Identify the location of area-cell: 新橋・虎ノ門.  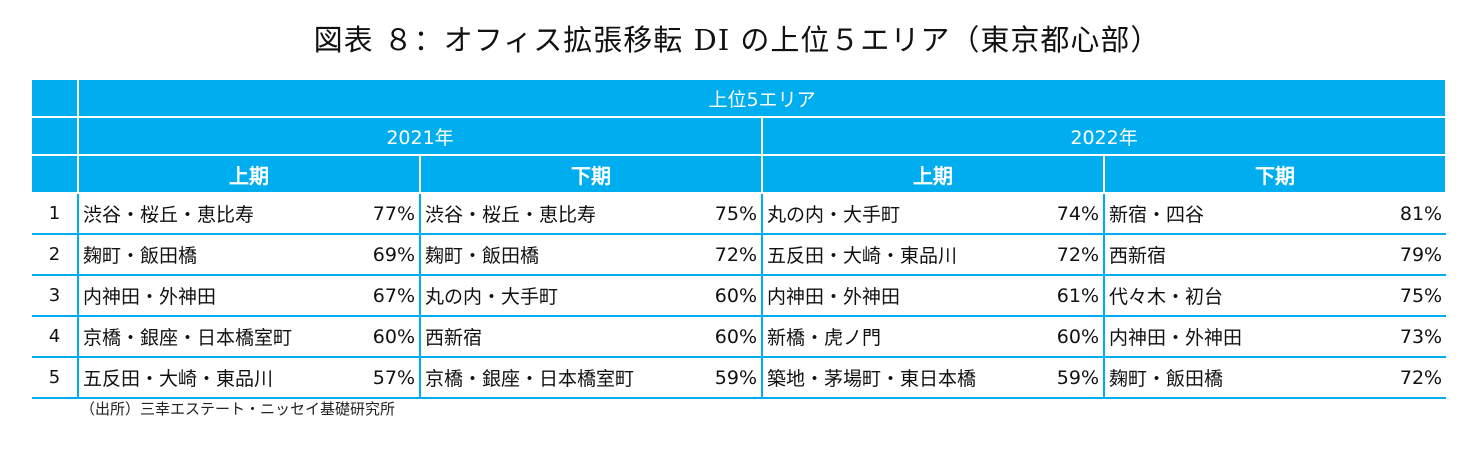
(907, 337).